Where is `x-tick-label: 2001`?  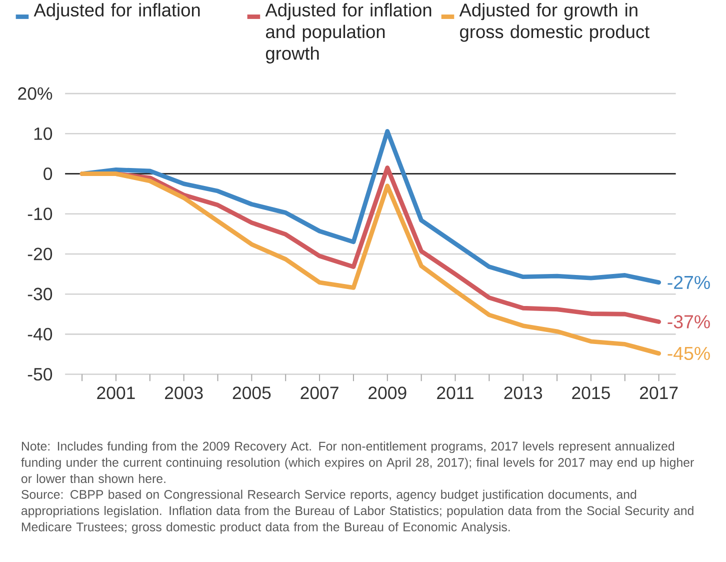 x-tick-label: 2001 is located at coordinates (116, 392).